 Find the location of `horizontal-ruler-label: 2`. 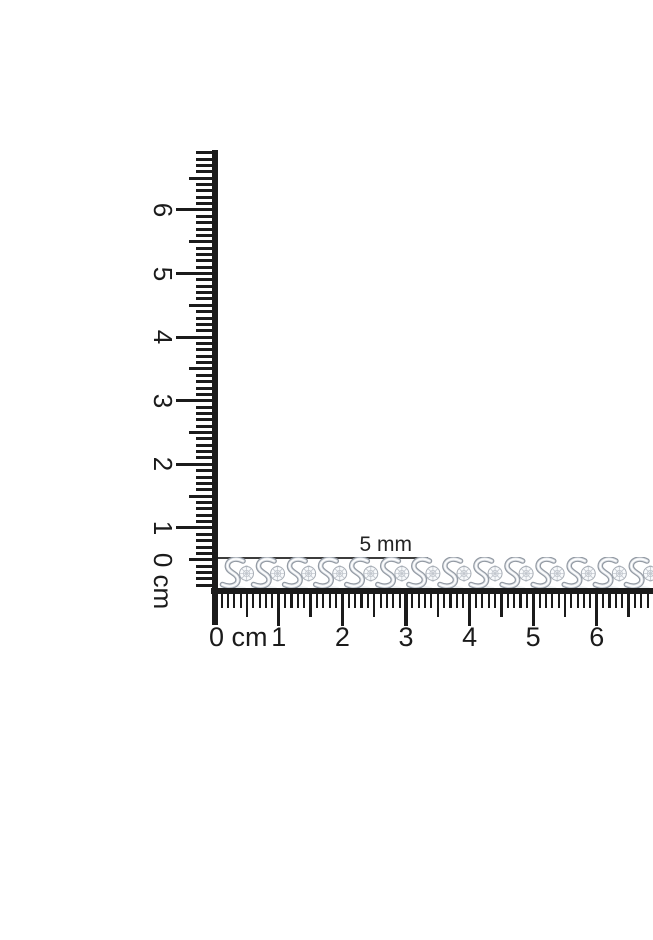

horizontal-ruler-label: 2 is located at coordinates (342, 637).